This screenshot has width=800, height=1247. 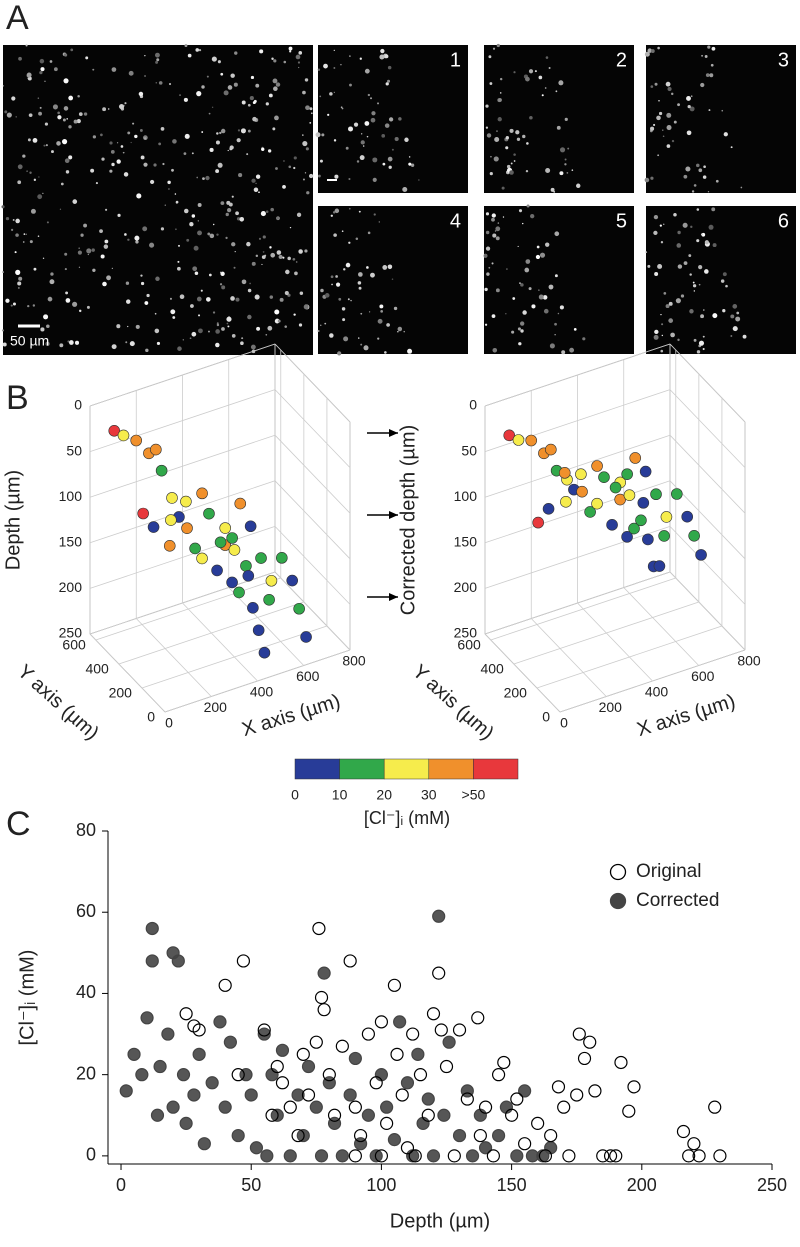 What do you see at coordinates (169, 723) in the screenshot?
I see `x-tick-label: 0` at bounding box center [169, 723].